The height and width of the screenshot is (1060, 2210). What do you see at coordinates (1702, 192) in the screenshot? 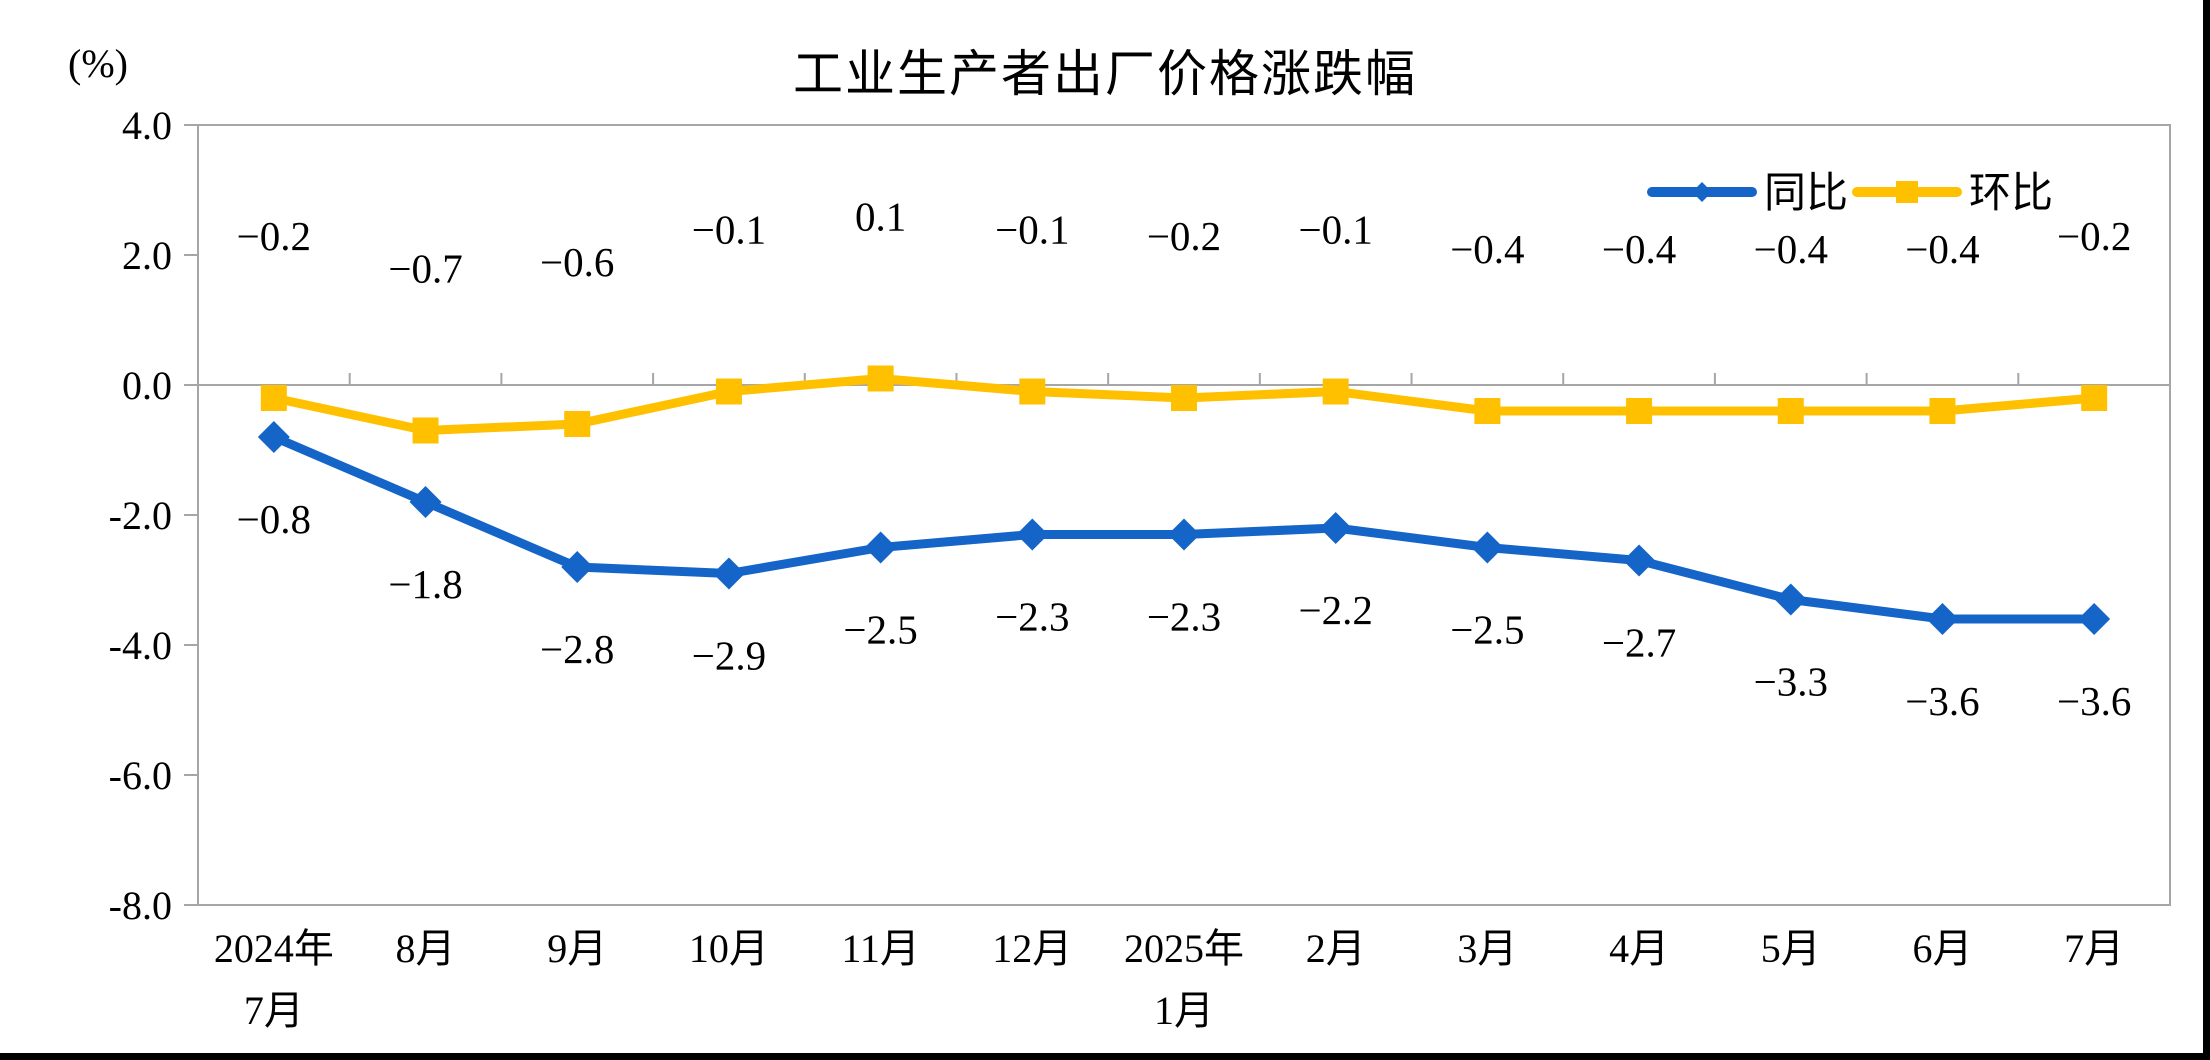
I see `legend-marker-diamond` at bounding box center [1702, 192].